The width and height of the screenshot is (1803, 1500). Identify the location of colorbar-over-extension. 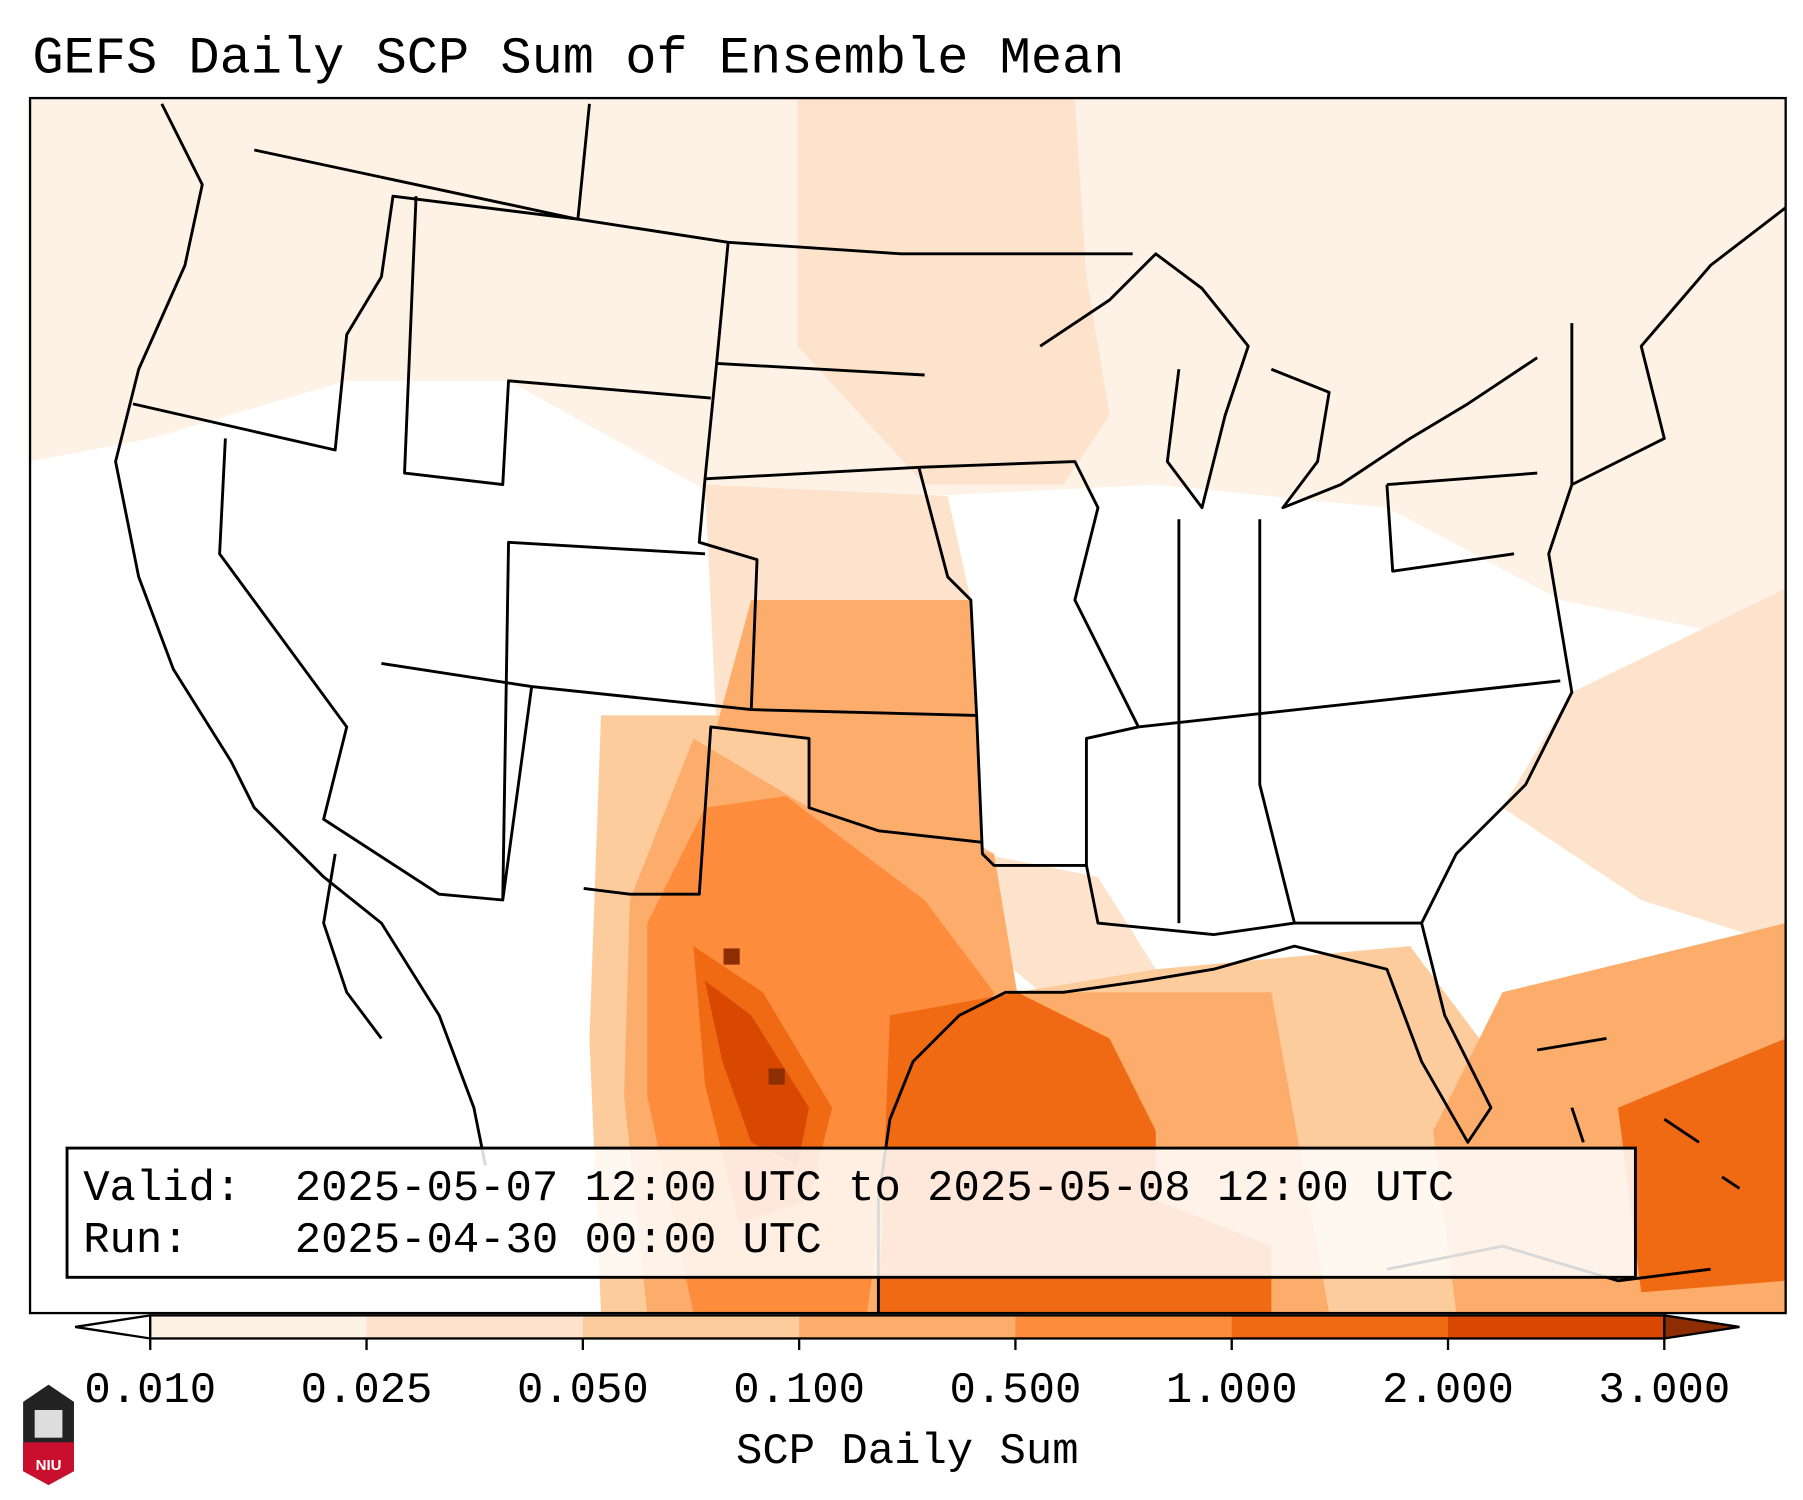
(1701, 1327).